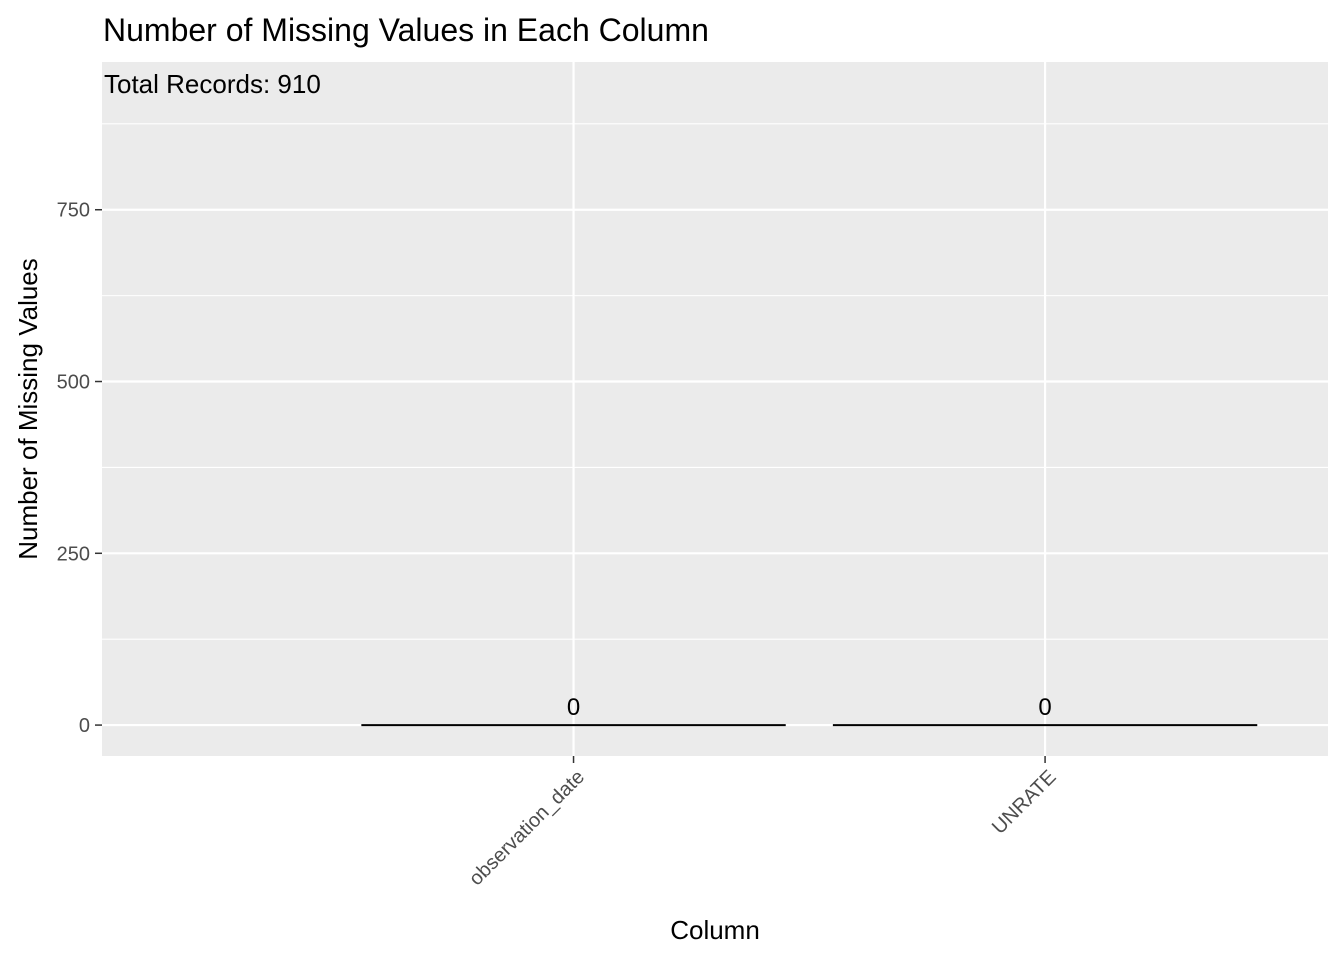 The height and width of the screenshot is (960, 1344). Describe the element at coordinates (73, 554) in the screenshot. I see `y-tick-label: 250` at that location.